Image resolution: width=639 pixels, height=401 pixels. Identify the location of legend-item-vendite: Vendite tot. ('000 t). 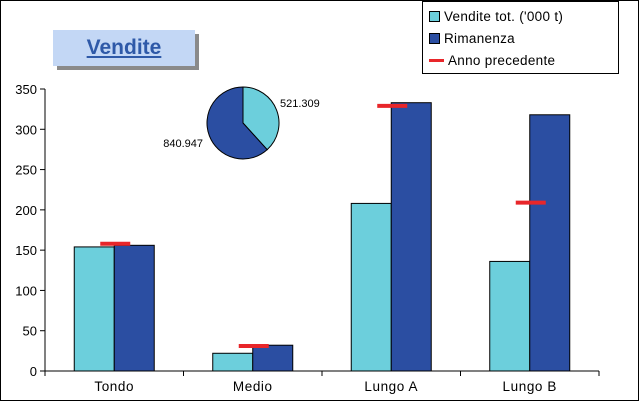
(523, 16).